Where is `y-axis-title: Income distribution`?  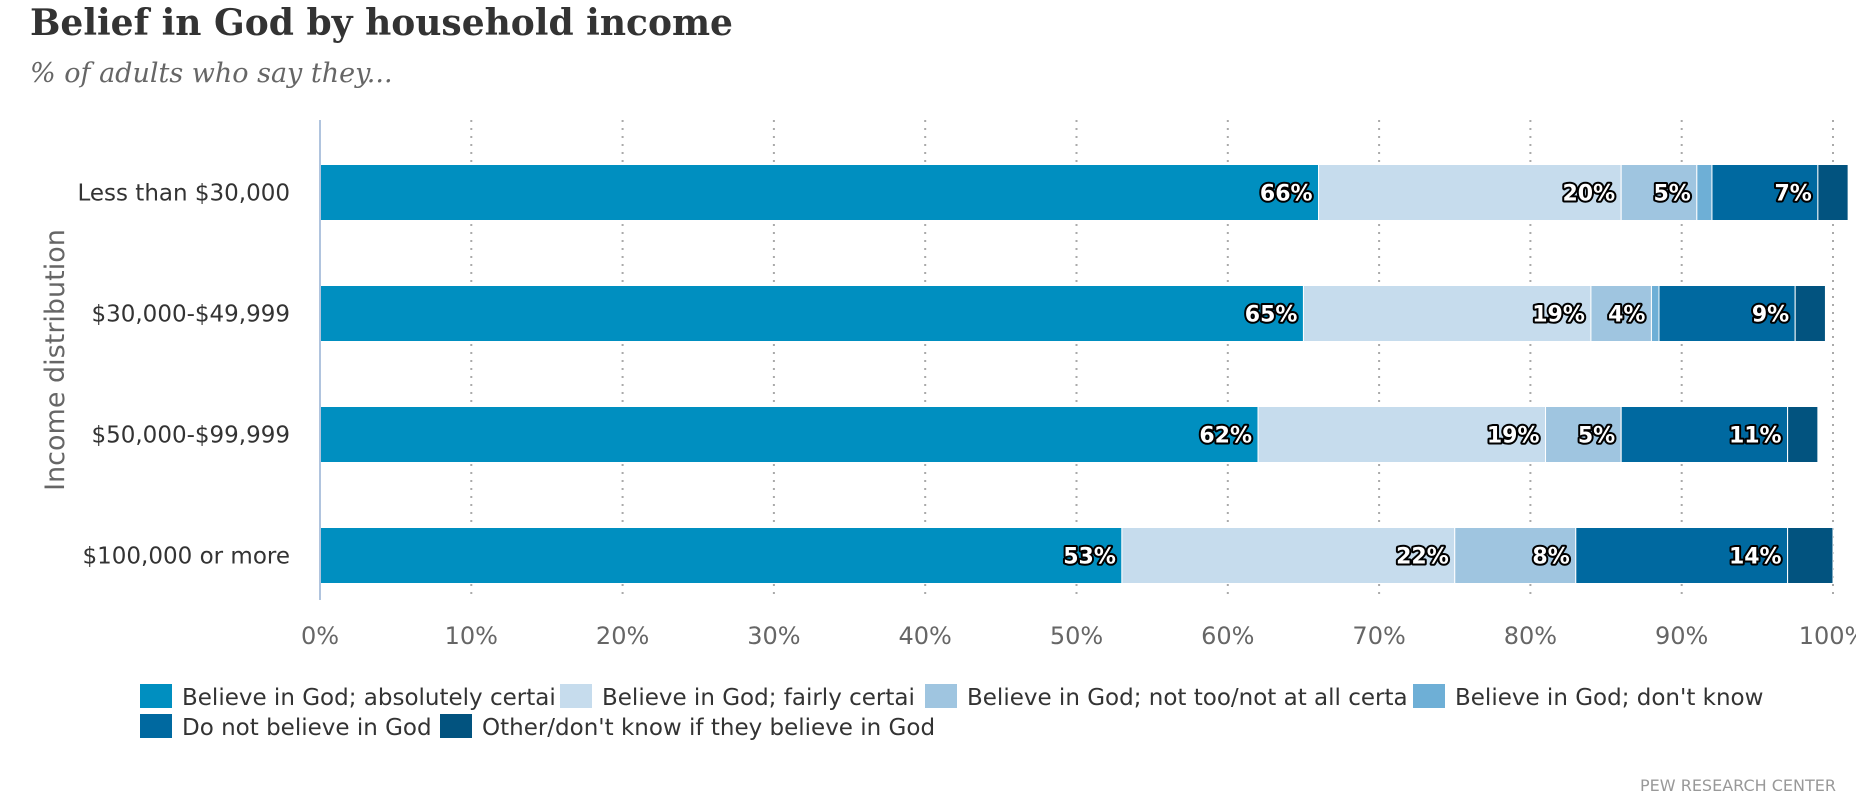 y-axis-title: Income distribution is located at coordinates (55, 360).